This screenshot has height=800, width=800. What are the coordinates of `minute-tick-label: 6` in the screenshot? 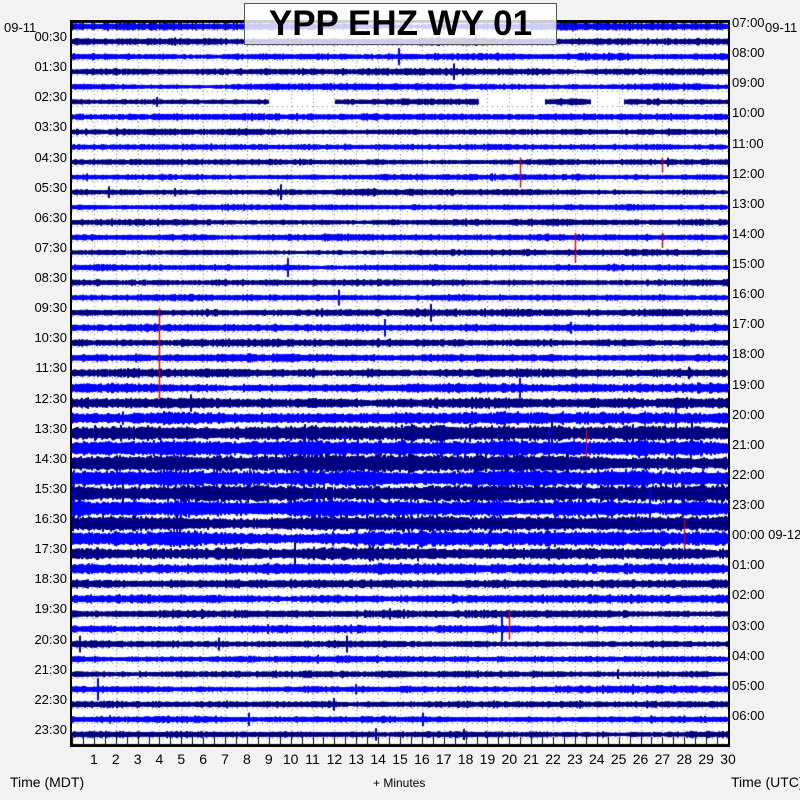 It's located at (203, 759).